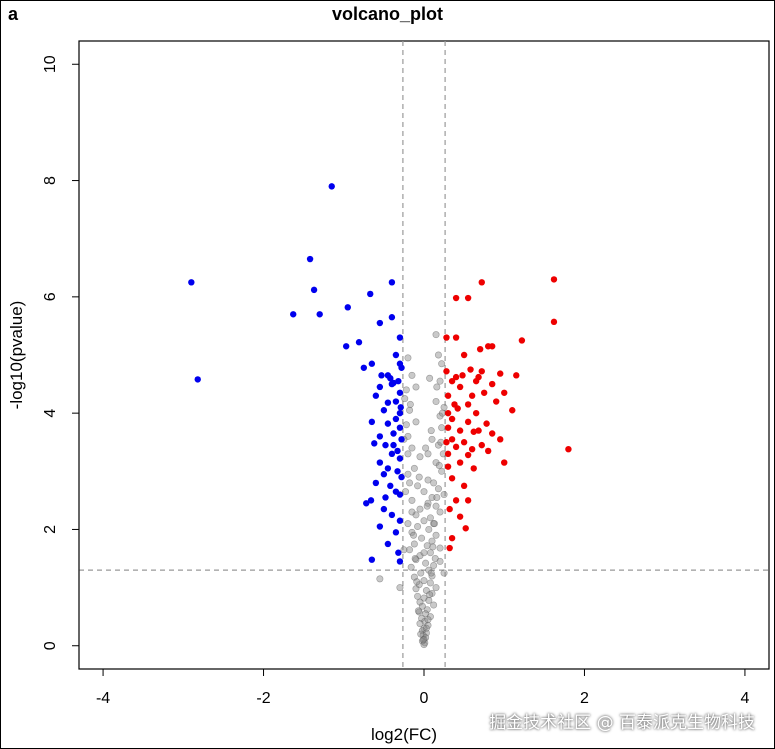  Describe the element at coordinates (103, 698) in the screenshot. I see `x-tick-label: -4` at that location.